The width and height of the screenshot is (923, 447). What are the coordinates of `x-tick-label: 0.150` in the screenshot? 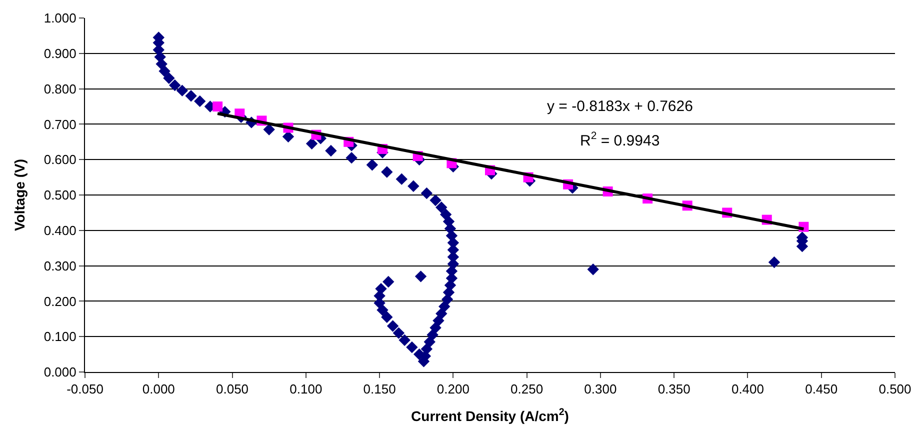 It's located at (379, 389).